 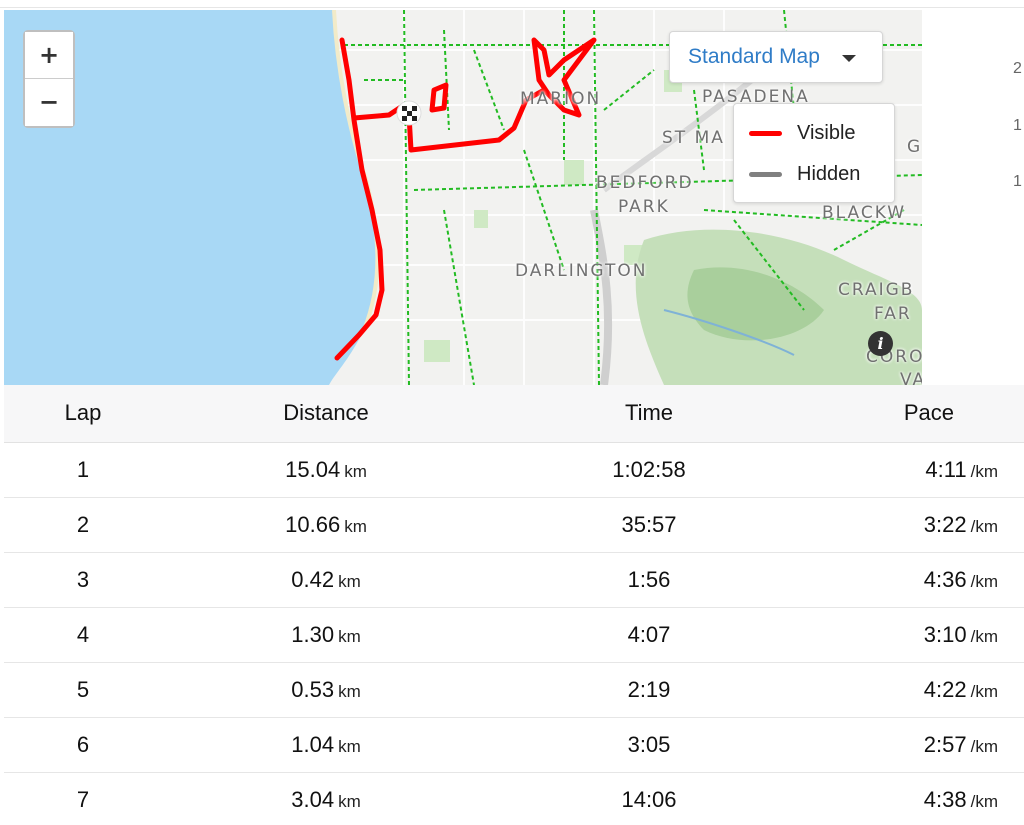 I want to click on zoom-control: + −, so click(x=49, y=79).